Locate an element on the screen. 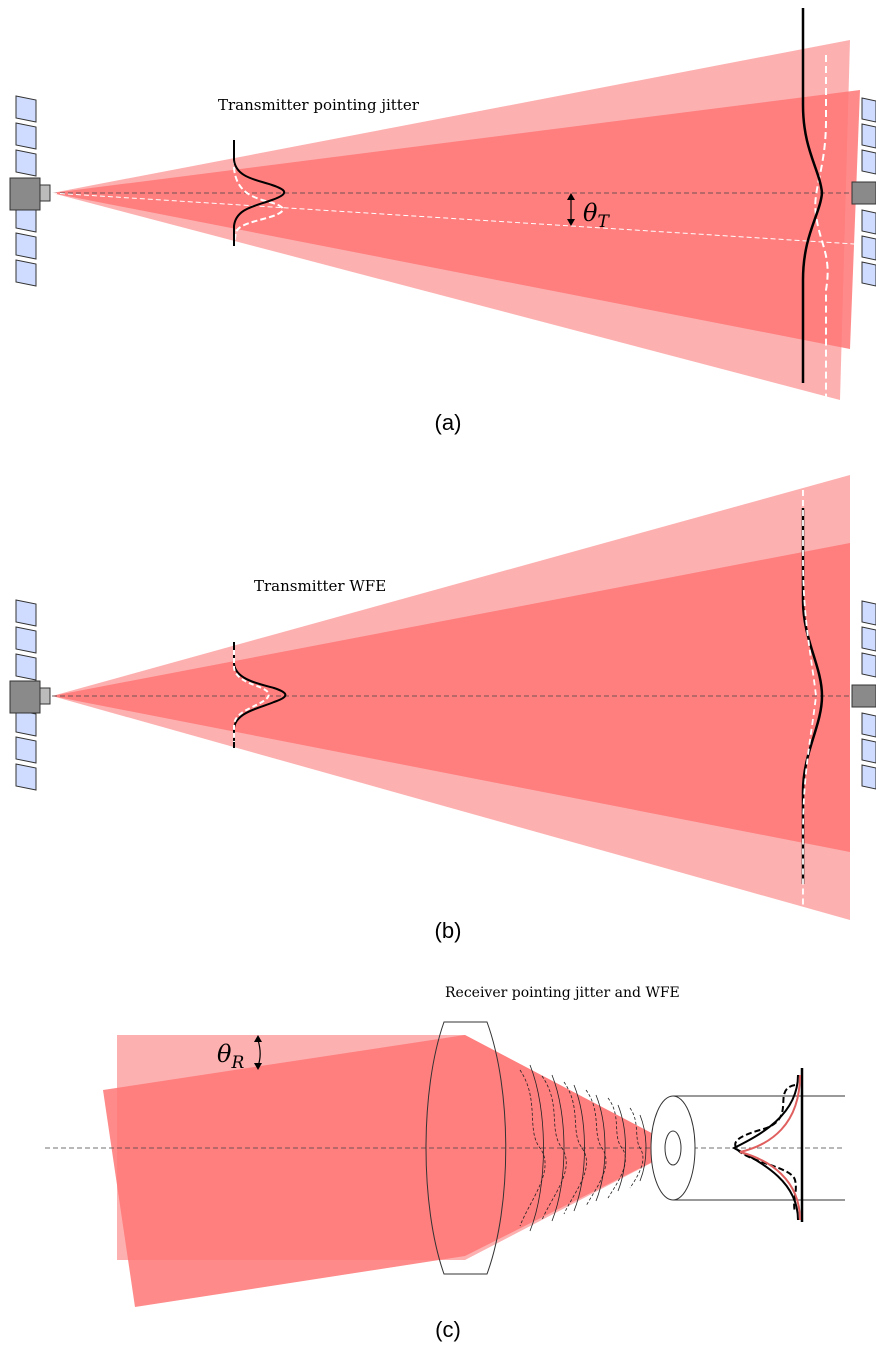 The width and height of the screenshot is (876, 1346). theta-r-symbol: θ is located at coordinates (224, 1054).